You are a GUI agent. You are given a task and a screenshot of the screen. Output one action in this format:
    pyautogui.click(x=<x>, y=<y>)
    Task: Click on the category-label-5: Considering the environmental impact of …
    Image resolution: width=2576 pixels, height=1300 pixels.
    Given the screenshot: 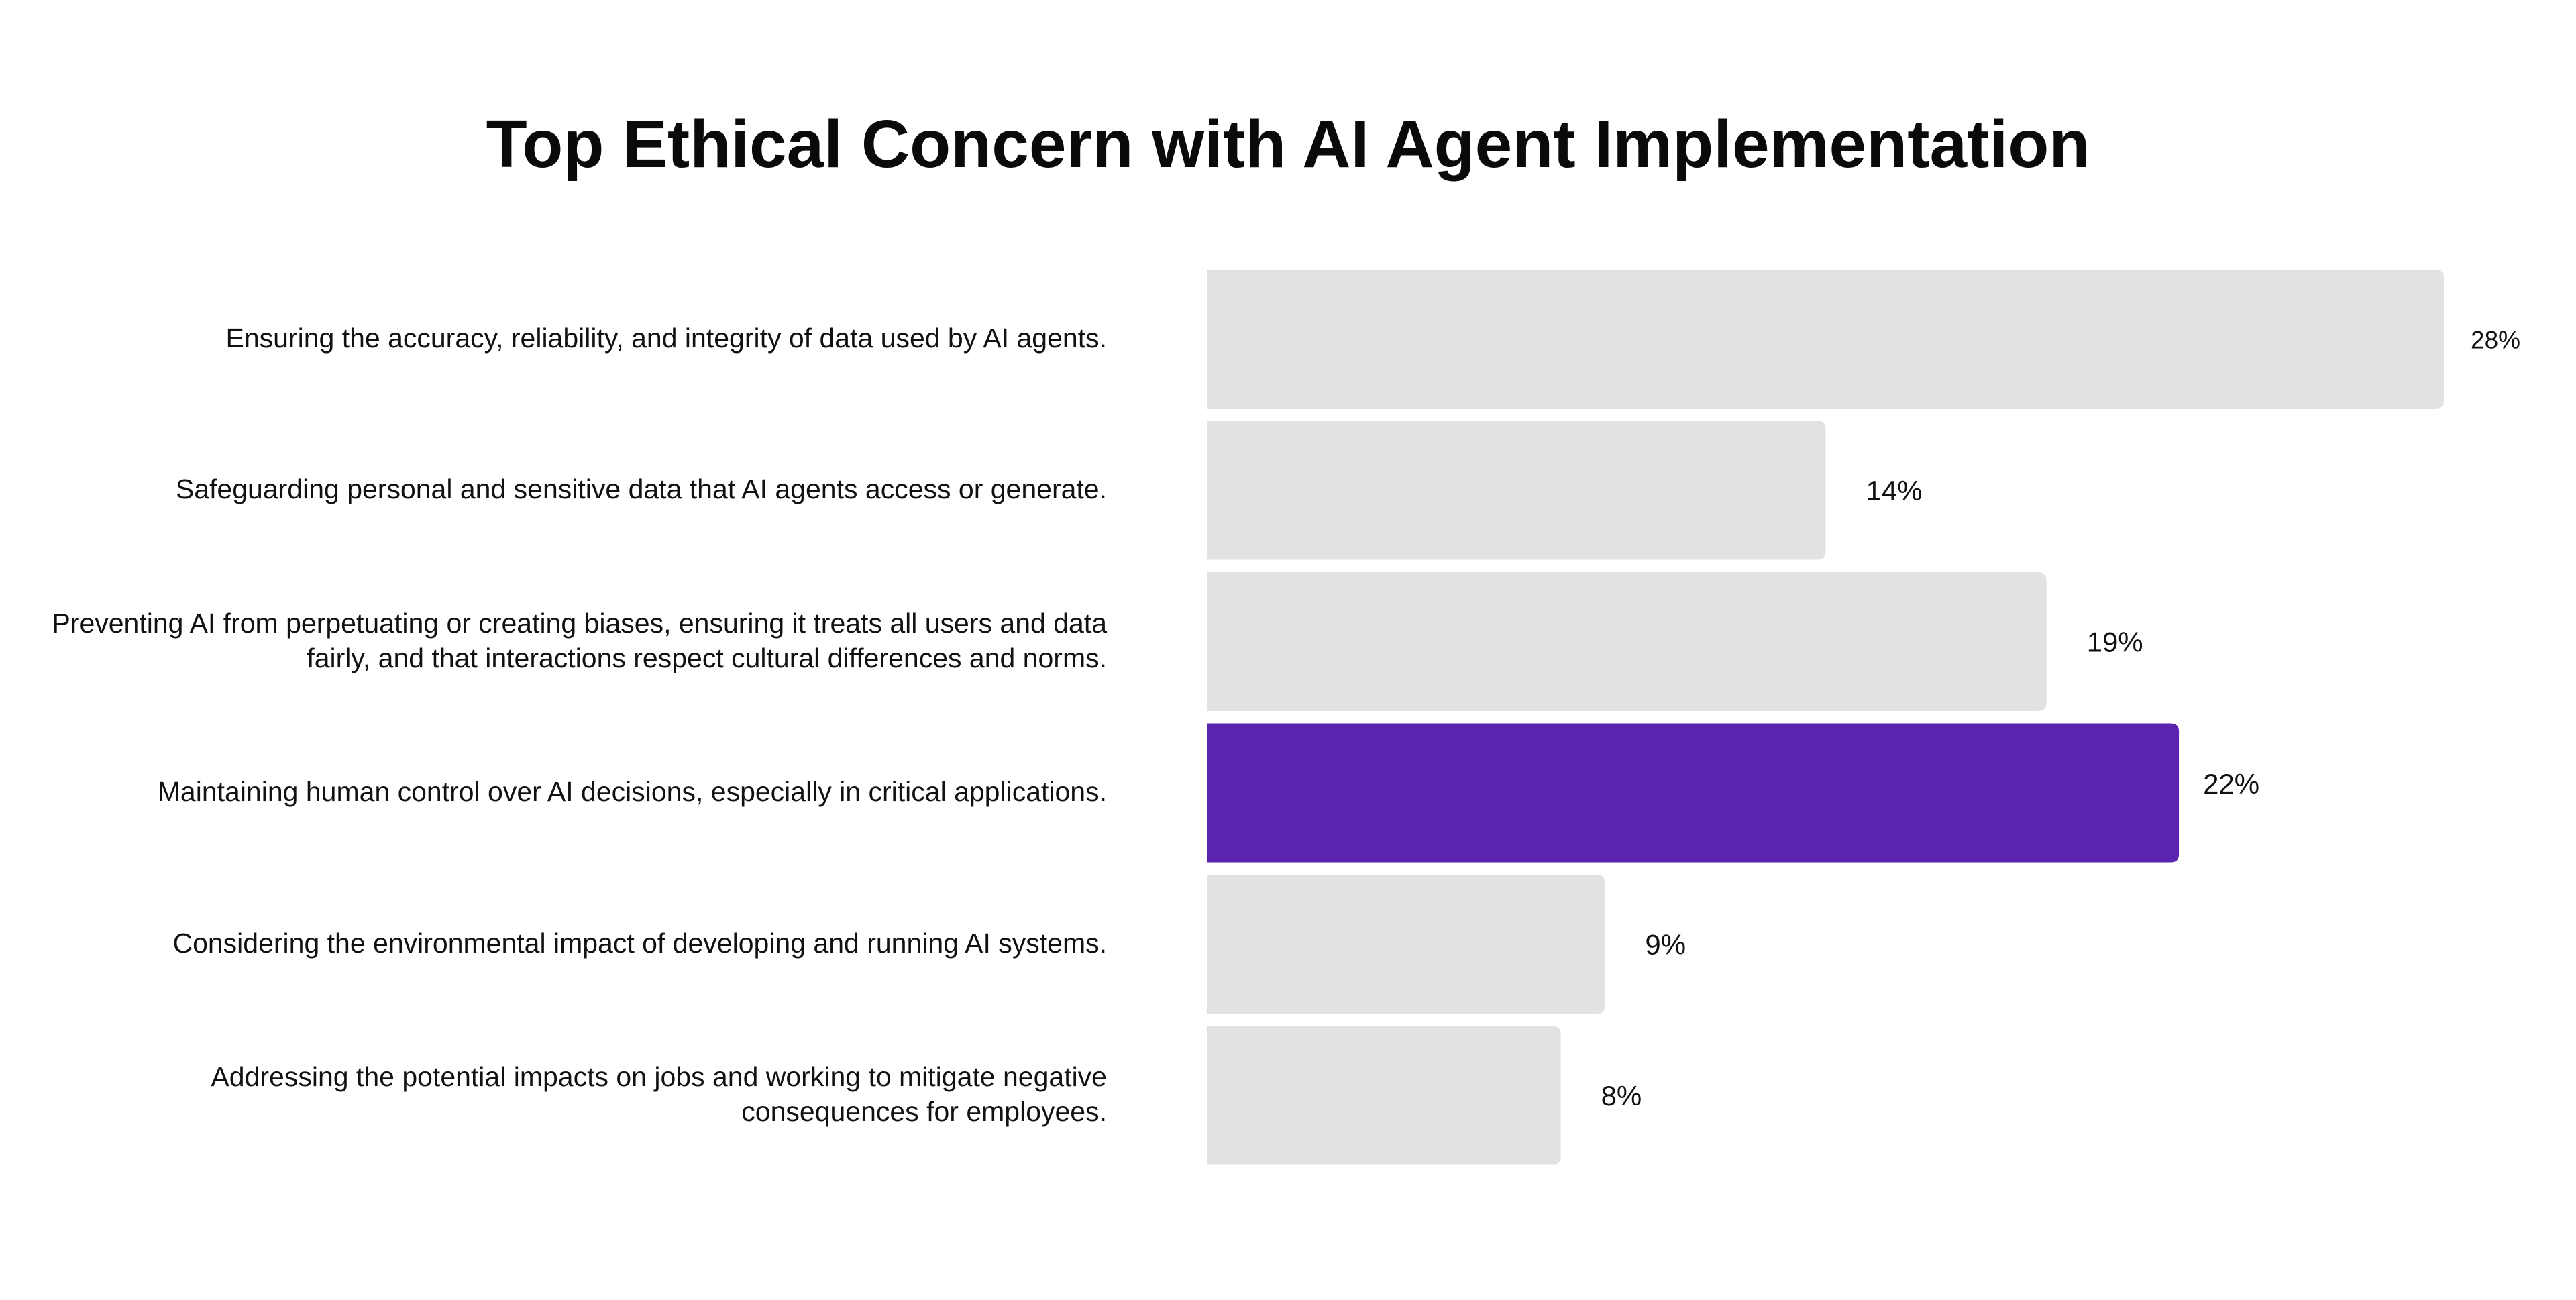 What is the action you would take?
    pyautogui.click(x=639, y=943)
    